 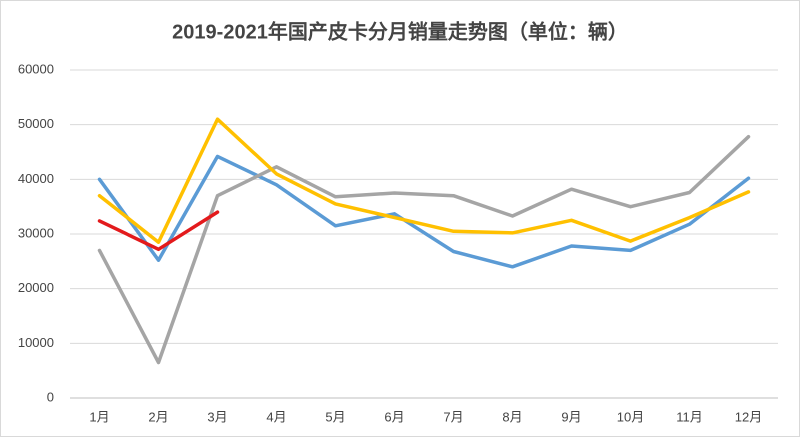 I want to click on x-tick-label: 11月, so click(x=689, y=416).